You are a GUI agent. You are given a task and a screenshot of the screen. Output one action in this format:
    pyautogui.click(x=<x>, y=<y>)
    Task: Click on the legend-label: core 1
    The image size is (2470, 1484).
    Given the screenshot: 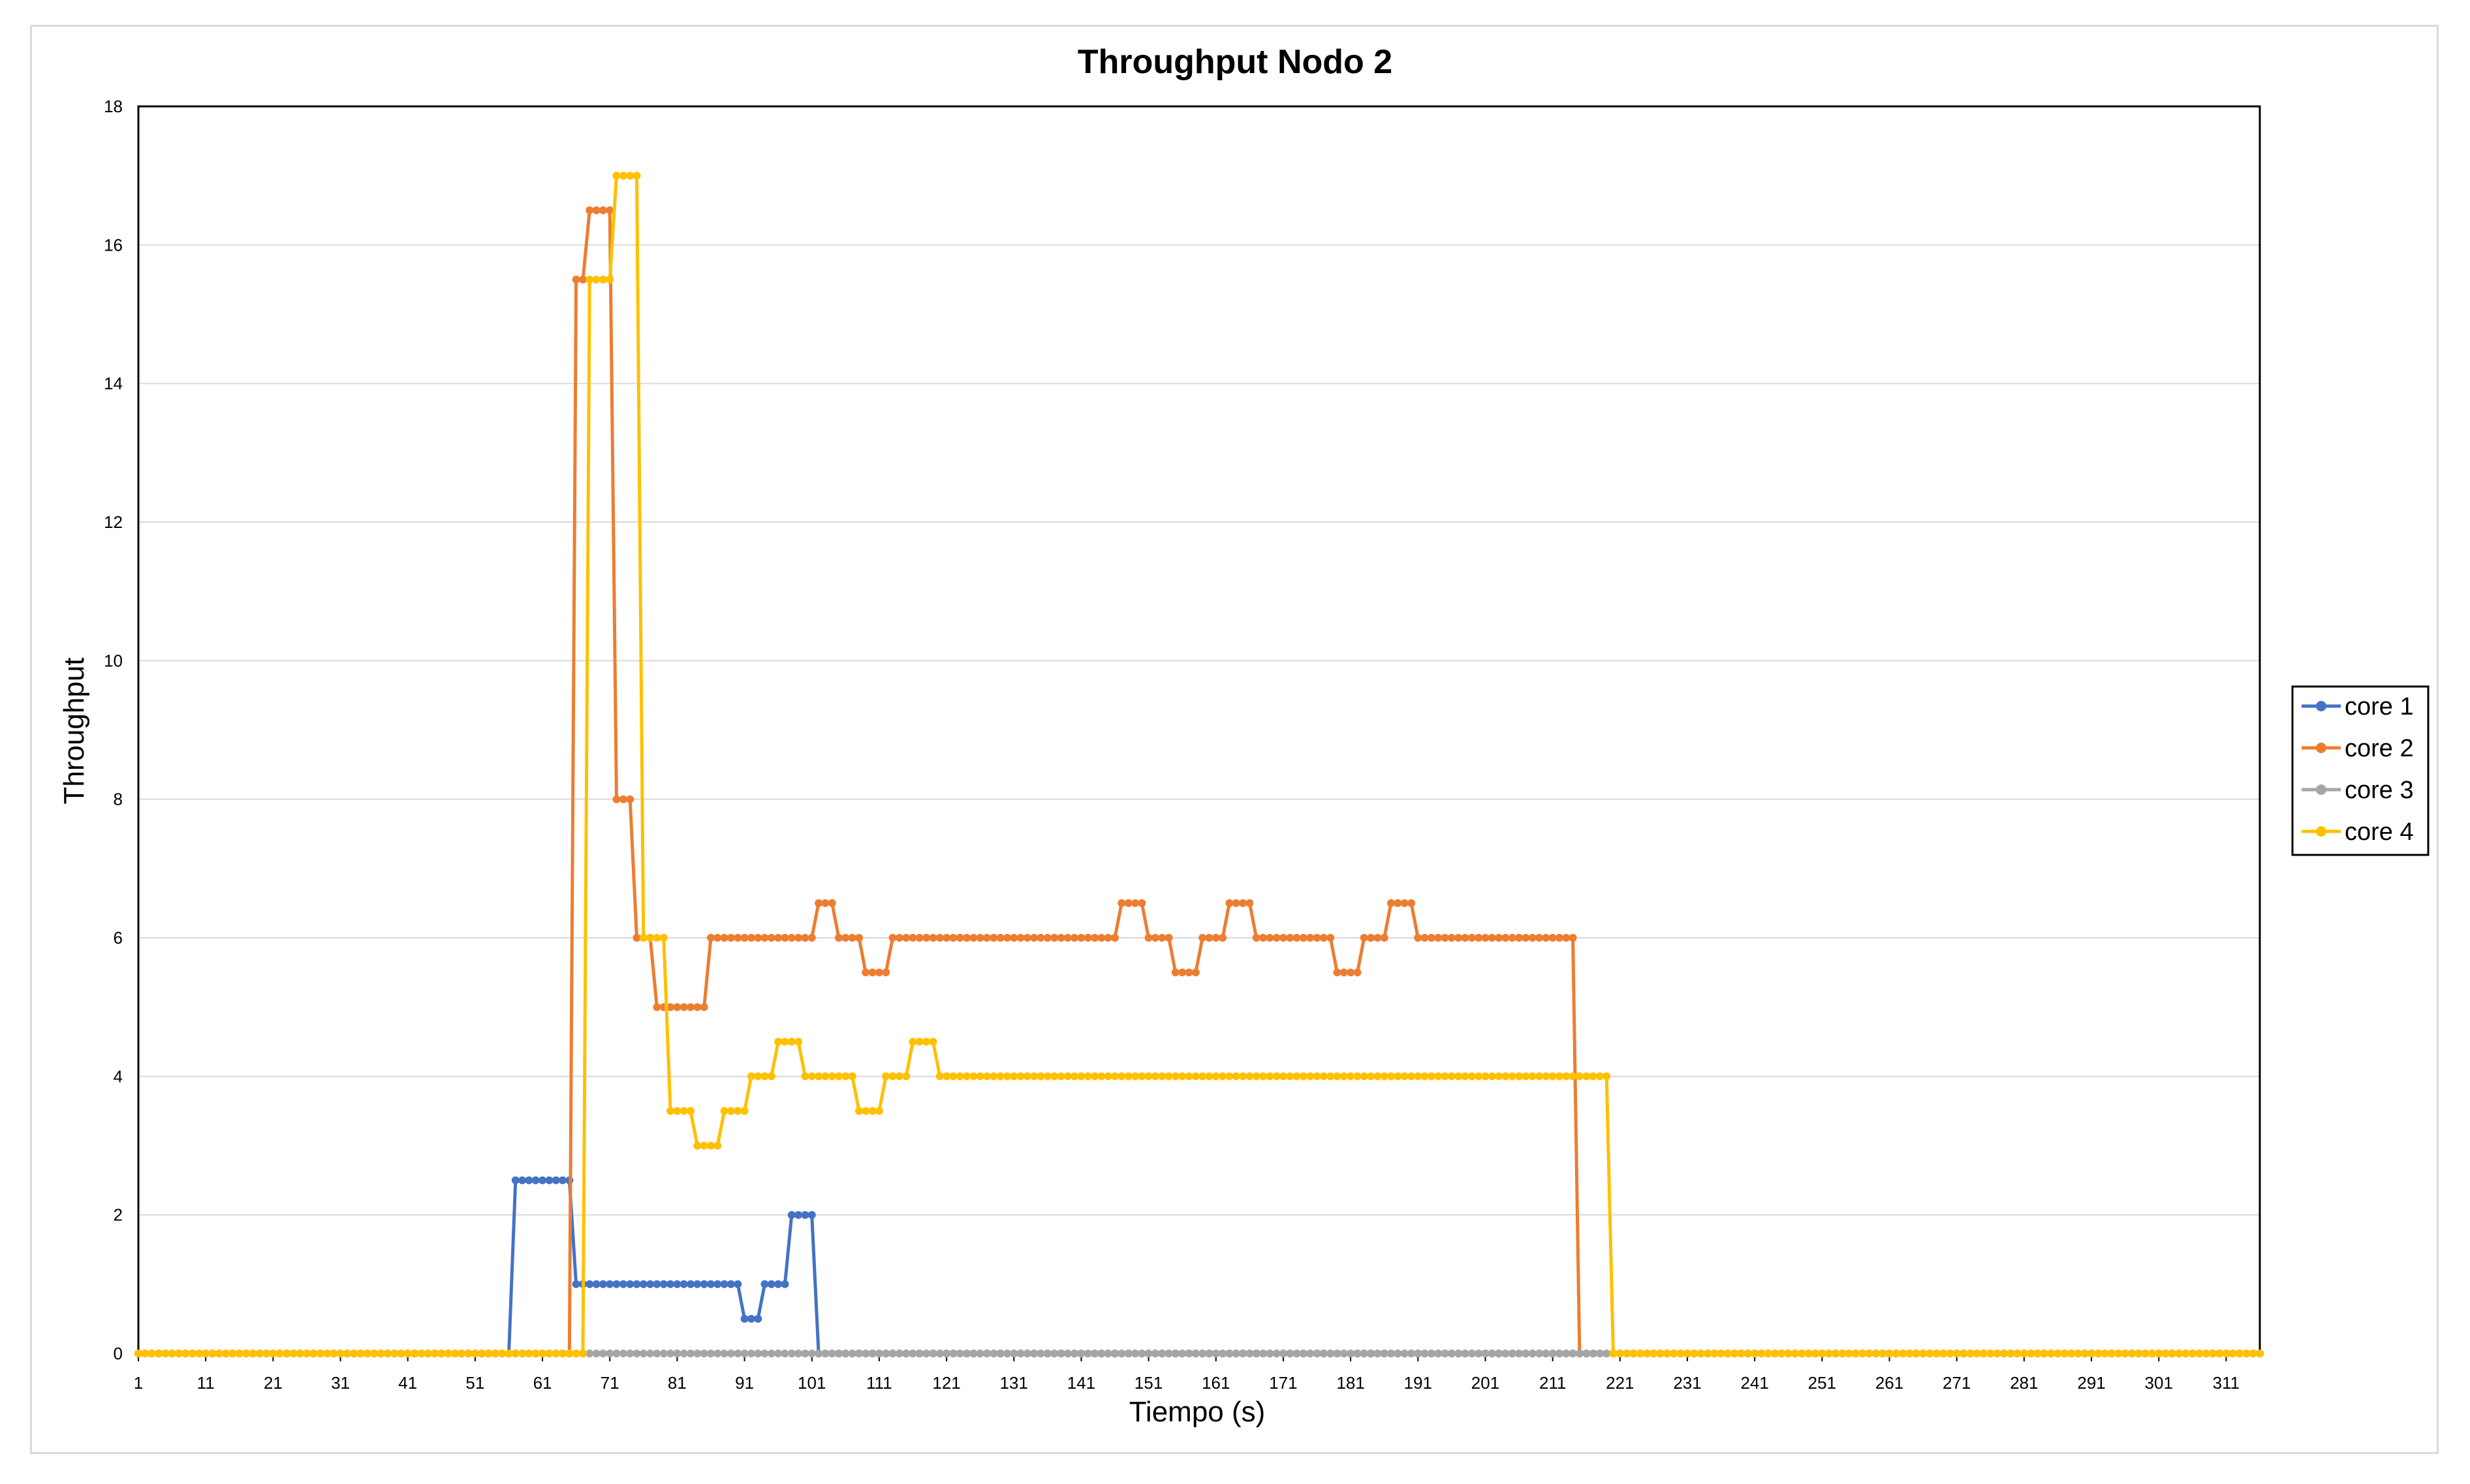 What is the action you would take?
    pyautogui.click(x=2379, y=706)
    